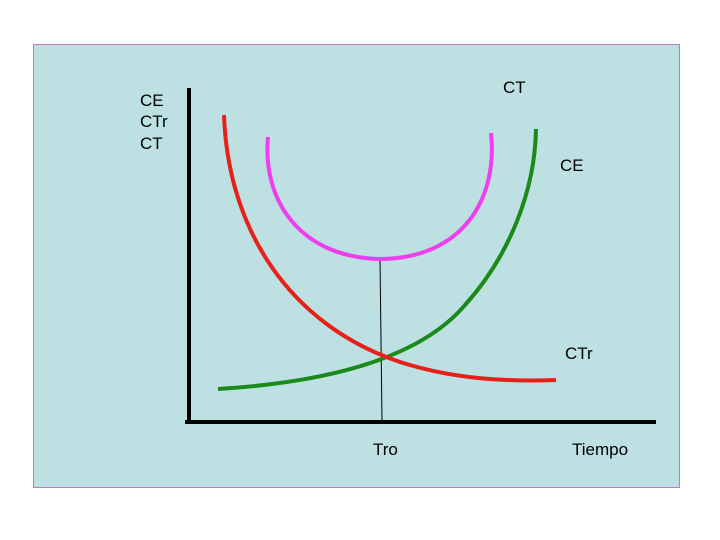  What do you see at coordinates (381, 340) in the screenshot?
I see `optimum-line` at bounding box center [381, 340].